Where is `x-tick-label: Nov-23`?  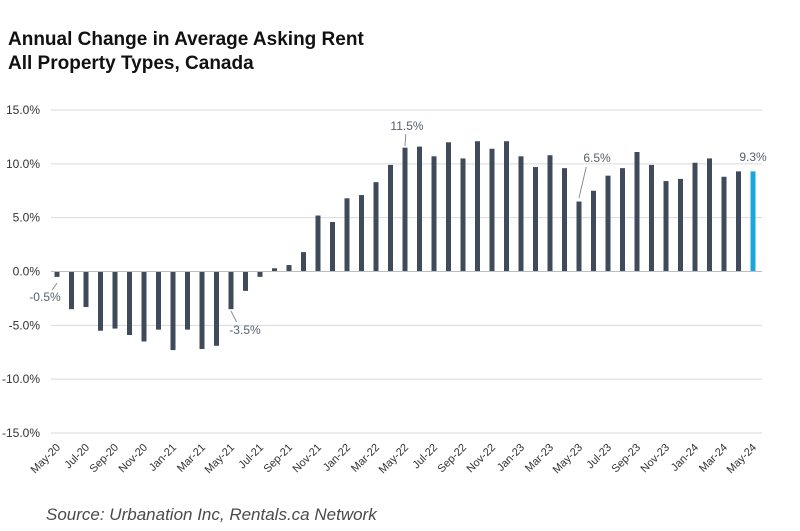 x-tick-label: Nov-23 is located at coordinates (656, 459).